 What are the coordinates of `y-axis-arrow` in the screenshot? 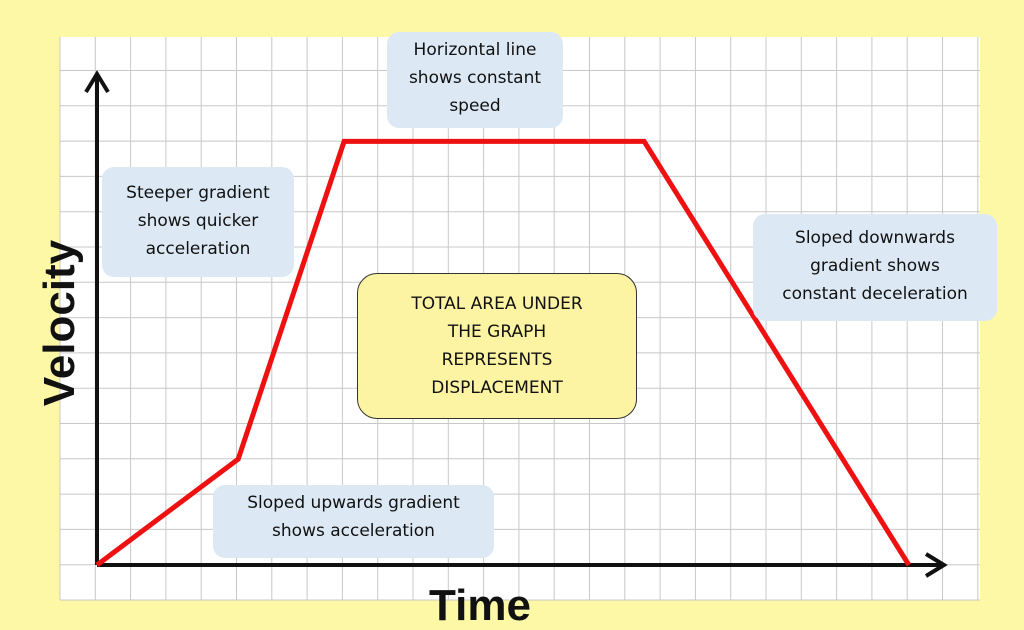 It's located at (97, 82).